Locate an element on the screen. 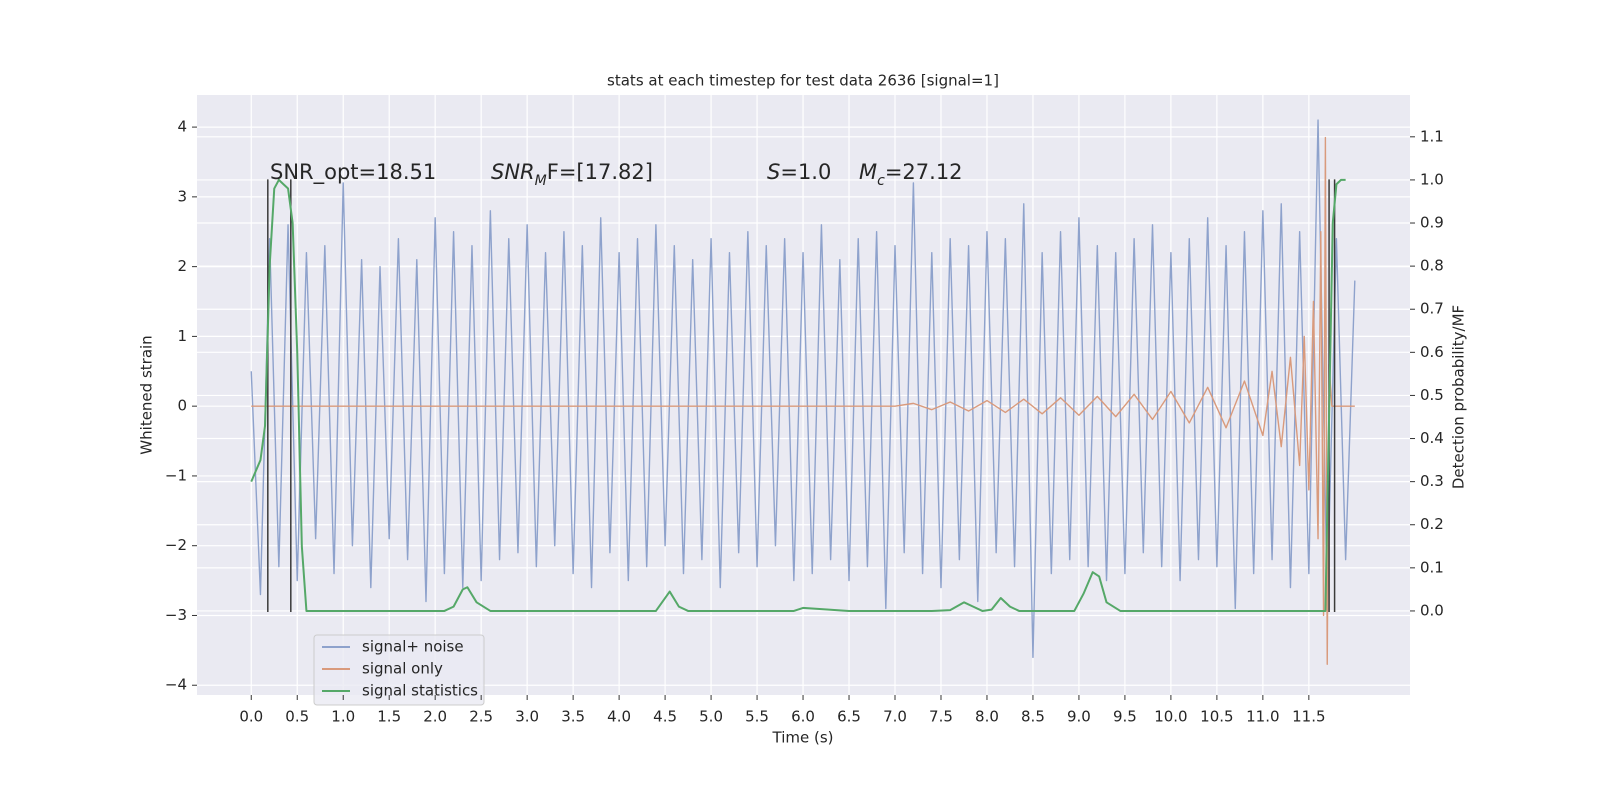 This screenshot has height=800, width=1600. y2-tick-label: 0.4 is located at coordinates (1432, 438).